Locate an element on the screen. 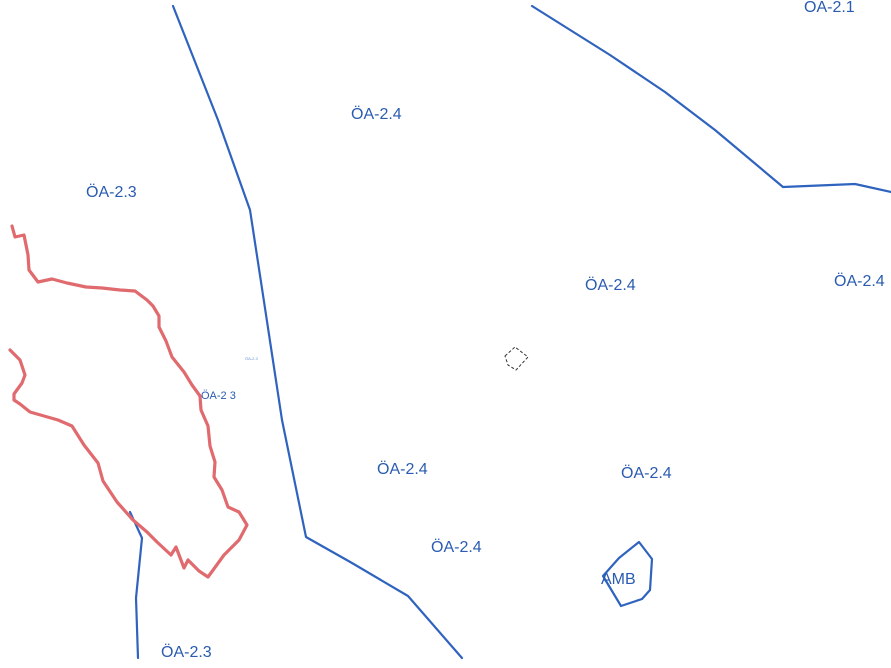  zone-label: ÖA-2.1 is located at coordinates (829, 8).